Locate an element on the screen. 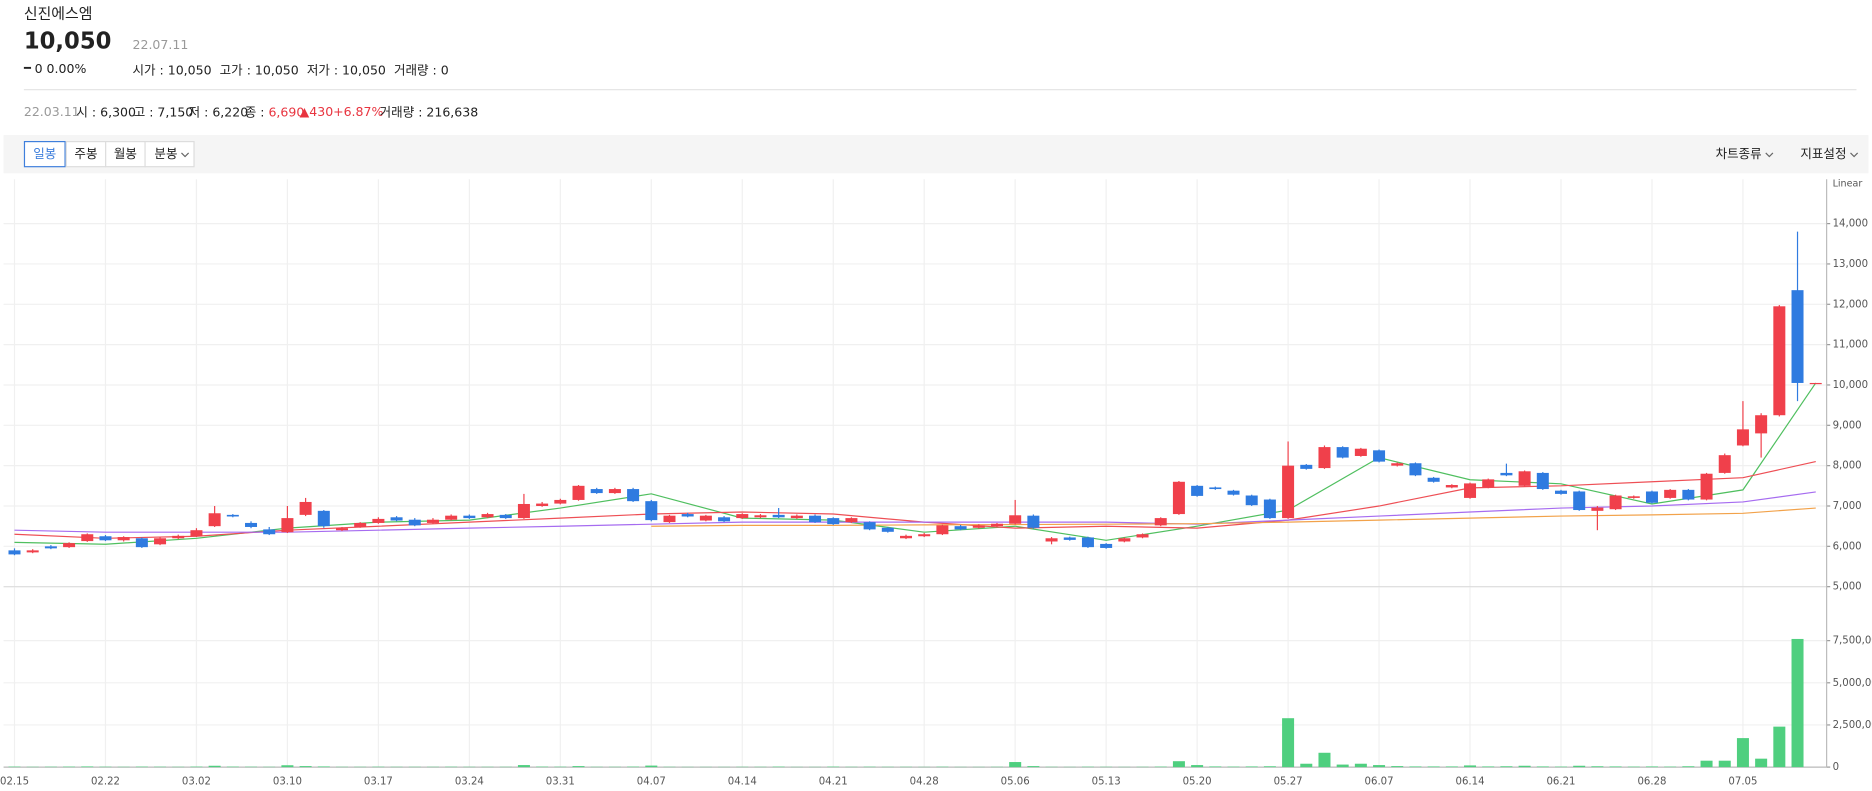  y-tick-label: 9,000 is located at coordinates (1847, 425).